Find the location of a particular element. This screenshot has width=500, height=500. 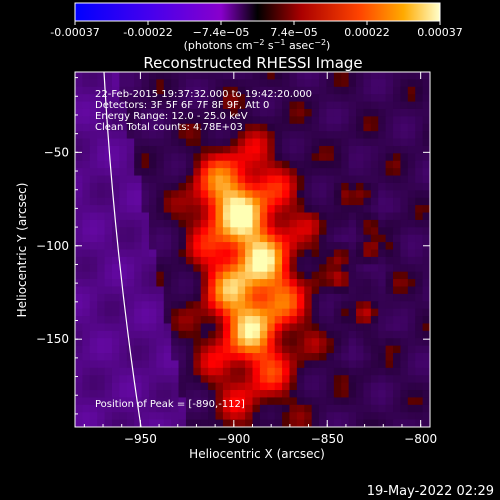

chart-title: Reconstructed RHESSI Image is located at coordinates (252, 63).